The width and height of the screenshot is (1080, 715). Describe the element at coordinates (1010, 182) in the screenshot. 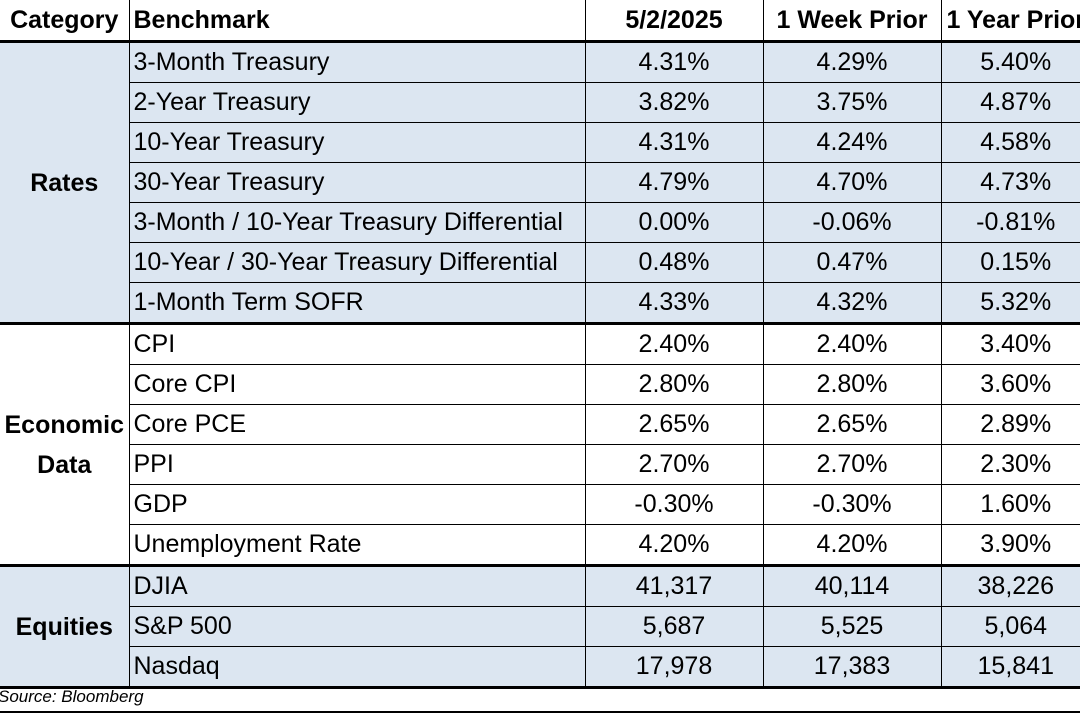

I see `year-prior-value: 4.73%` at that location.